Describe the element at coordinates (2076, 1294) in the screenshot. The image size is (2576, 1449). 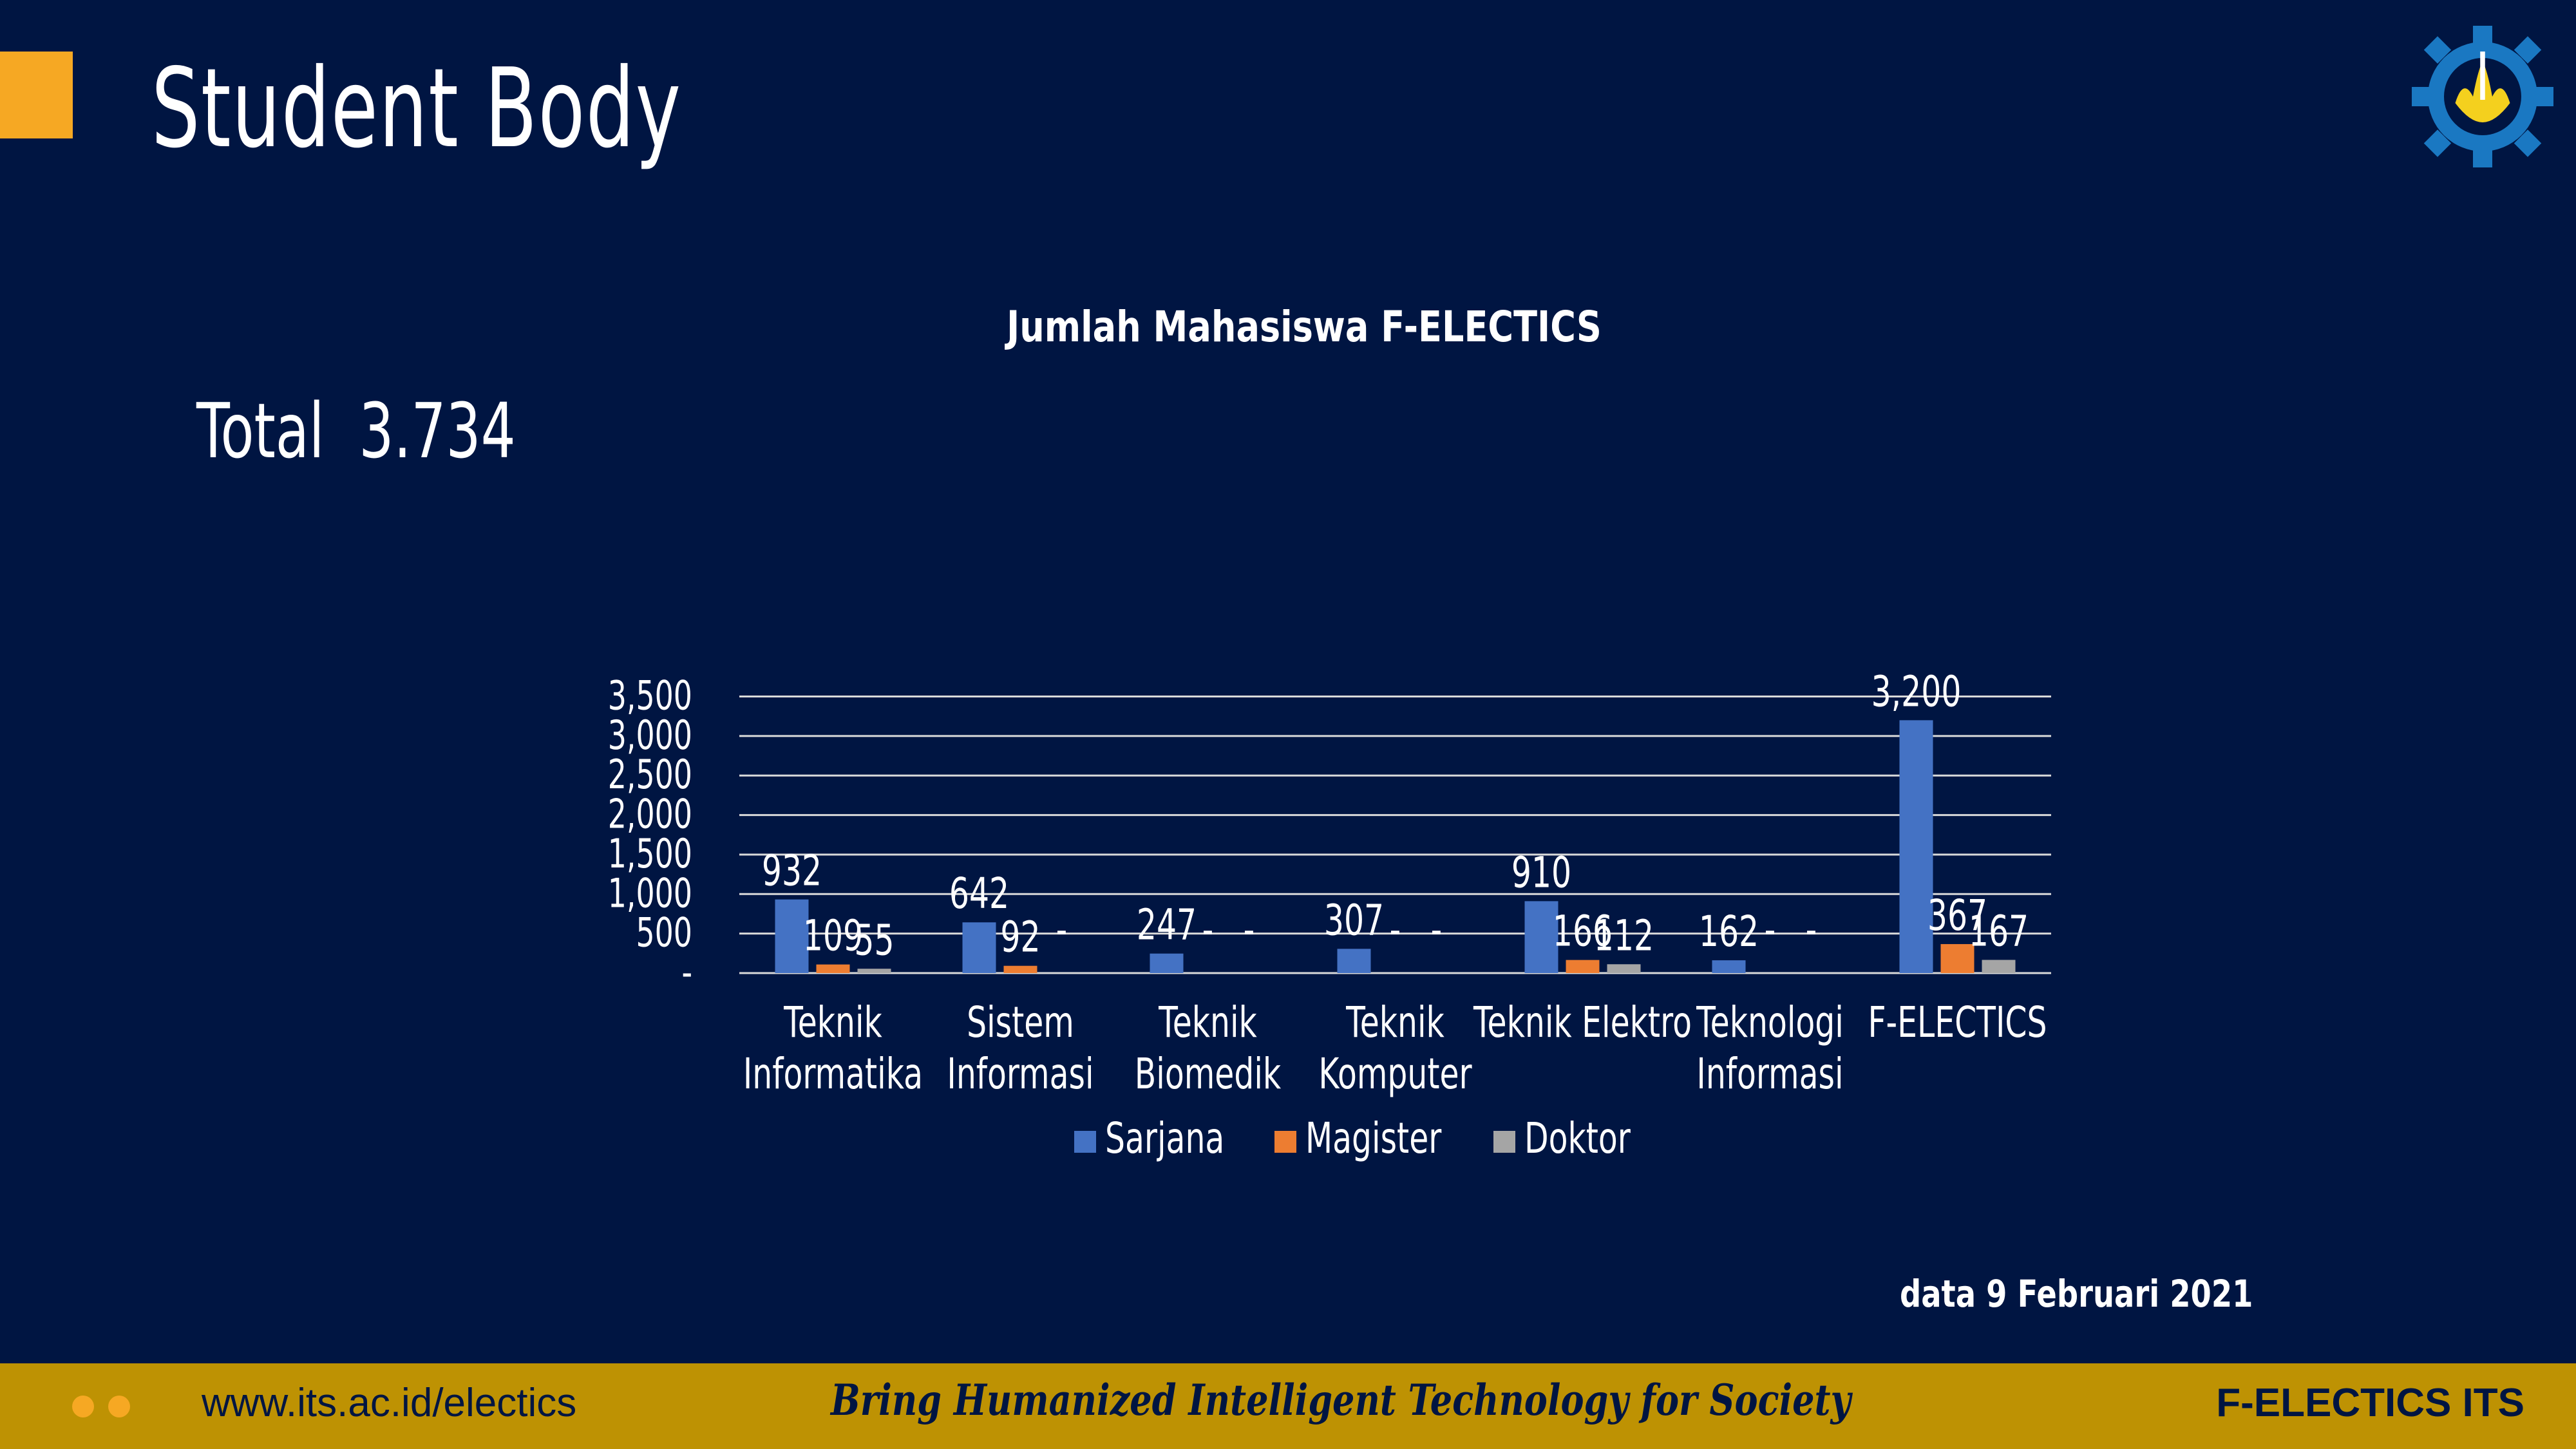
I see `data-date-note: data 9 Februari 2021` at that location.